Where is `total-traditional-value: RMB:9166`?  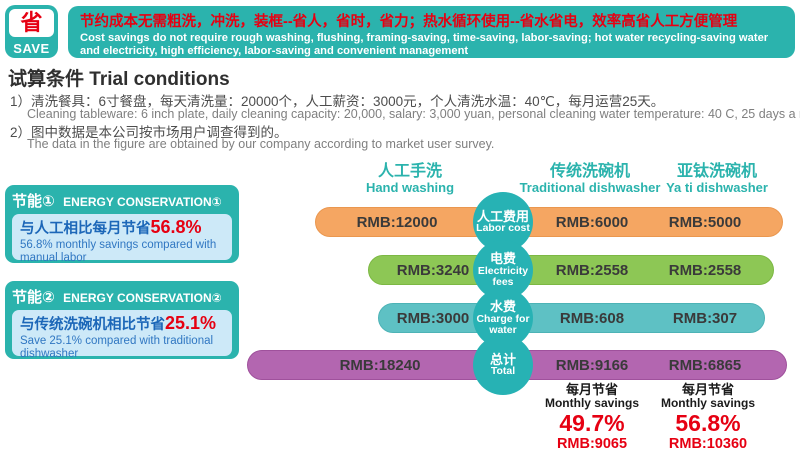
total-traditional-value: RMB:9166 is located at coordinates (592, 365).